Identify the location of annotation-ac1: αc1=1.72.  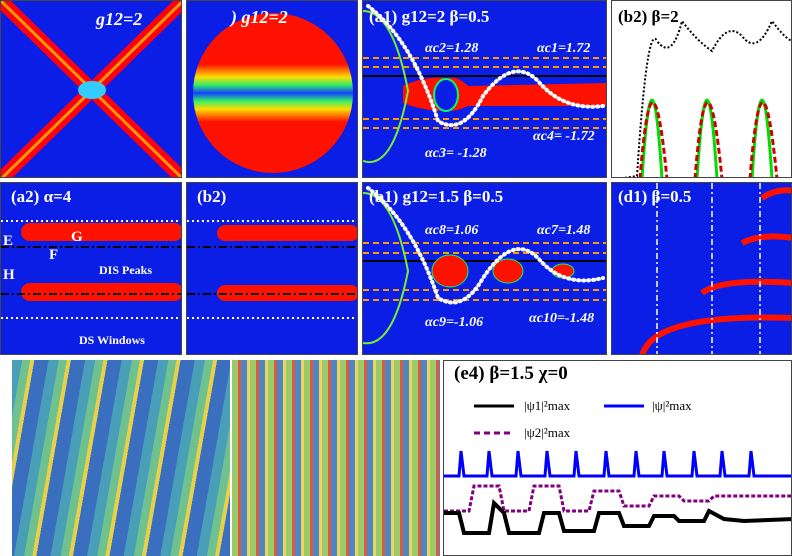
(564, 48).